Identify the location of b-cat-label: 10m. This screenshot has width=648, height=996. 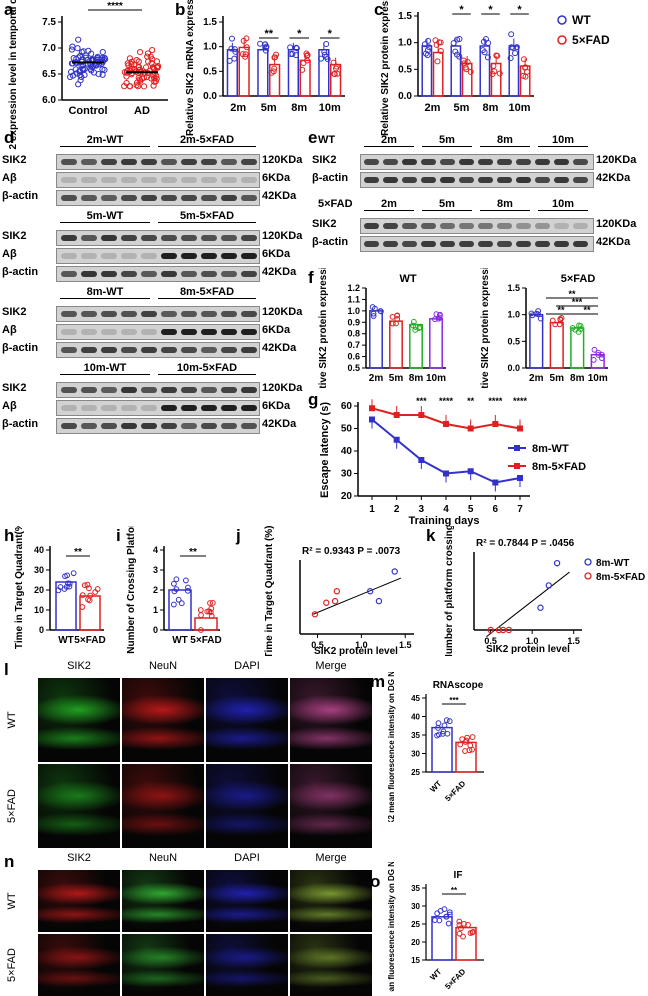
(330, 108).